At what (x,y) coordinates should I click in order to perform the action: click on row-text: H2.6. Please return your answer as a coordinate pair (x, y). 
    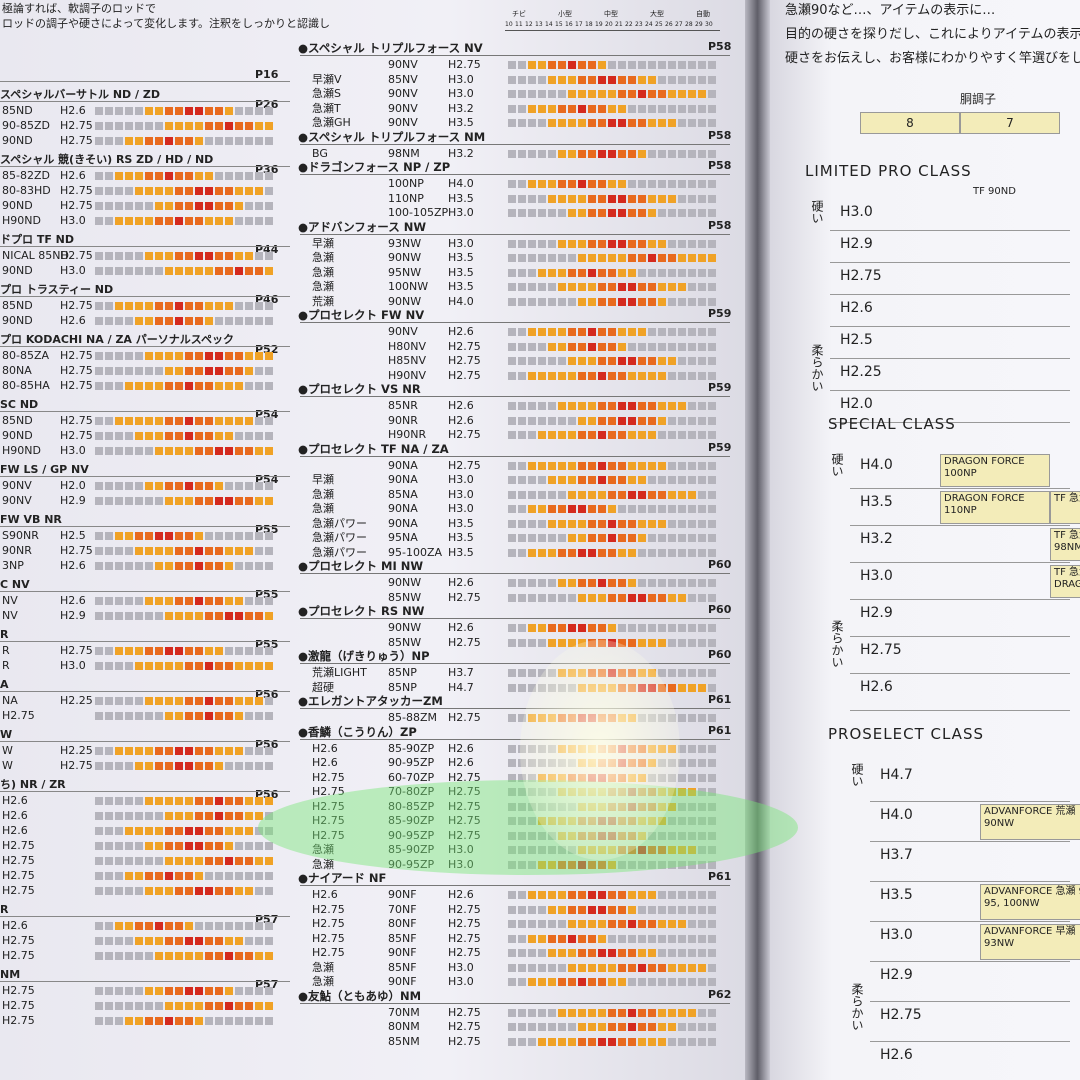
    Looking at the image, I should click on (325, 748).